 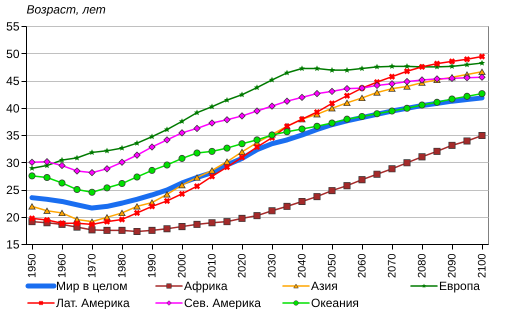 What do you see at coordinates (242, 266) in the screenshot?
I see `x-tick-label: 2020` at bounding box center [242, 266].